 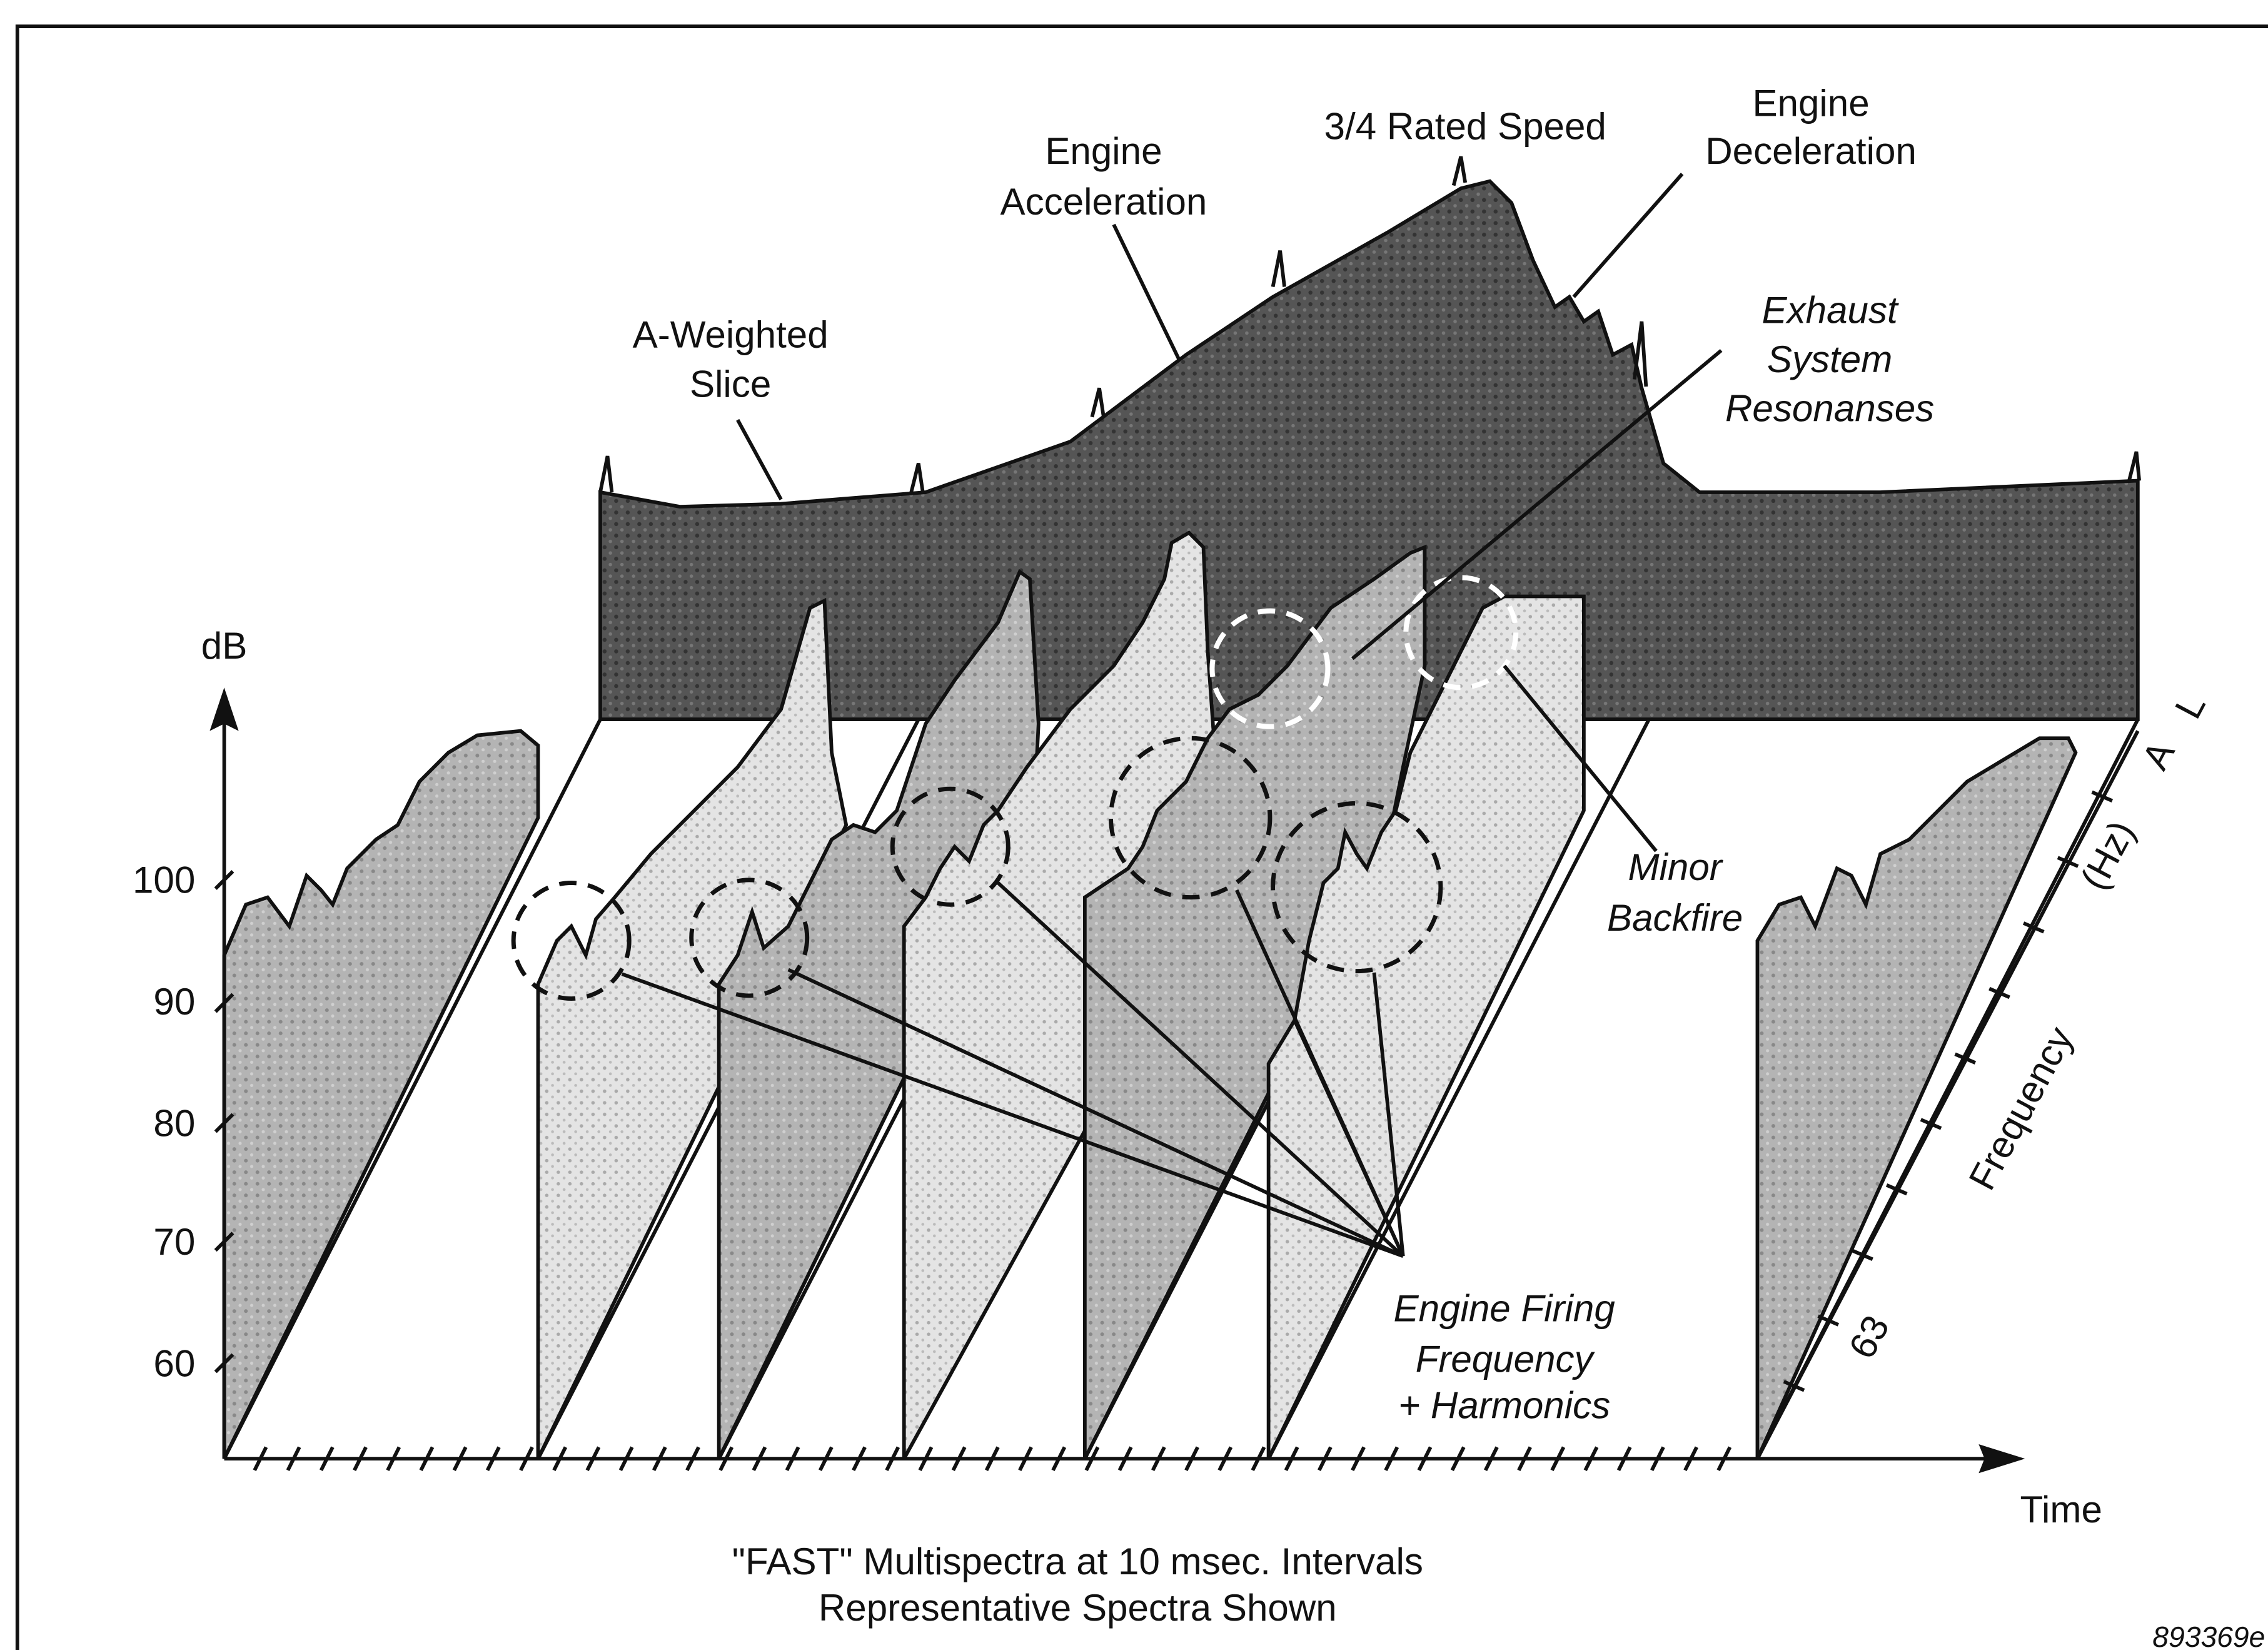 I want to click on annotation: Resonanses, so click(x=1829, y=409).